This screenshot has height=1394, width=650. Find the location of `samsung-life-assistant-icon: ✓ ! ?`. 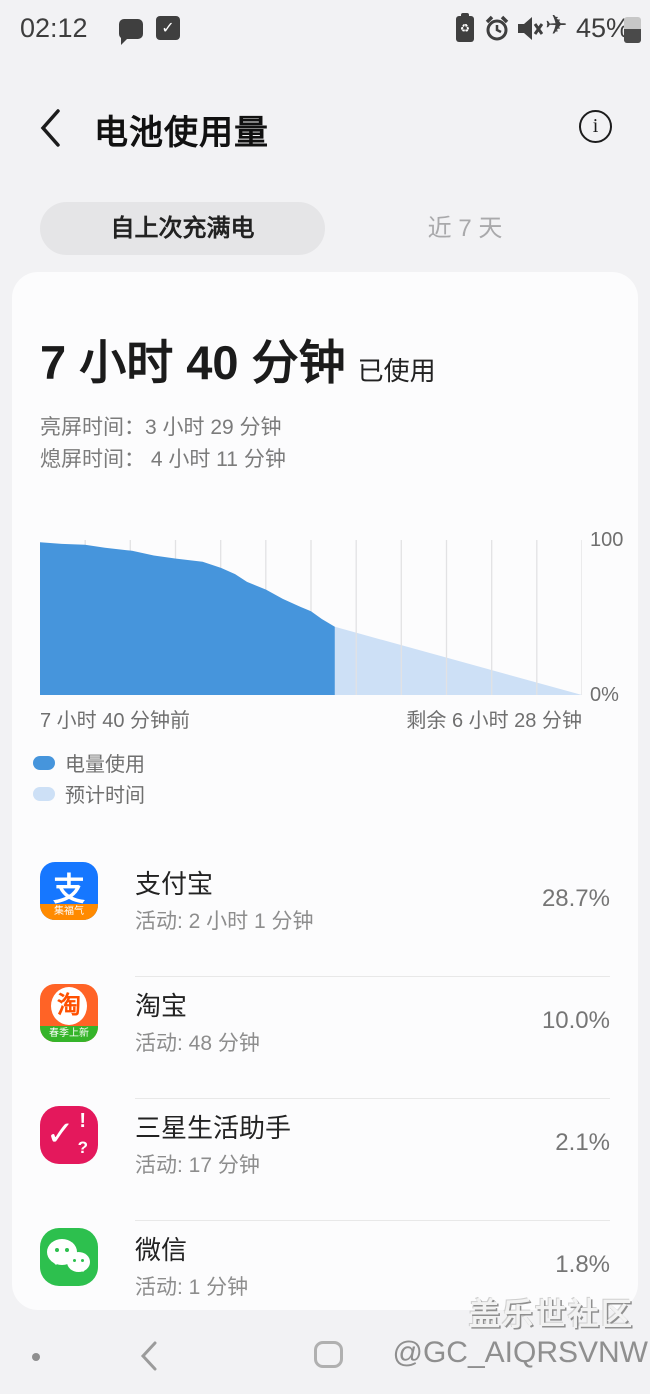

samsung-life-assistant-icon: ✓ ! ? is located at coordinates (69, 1135).